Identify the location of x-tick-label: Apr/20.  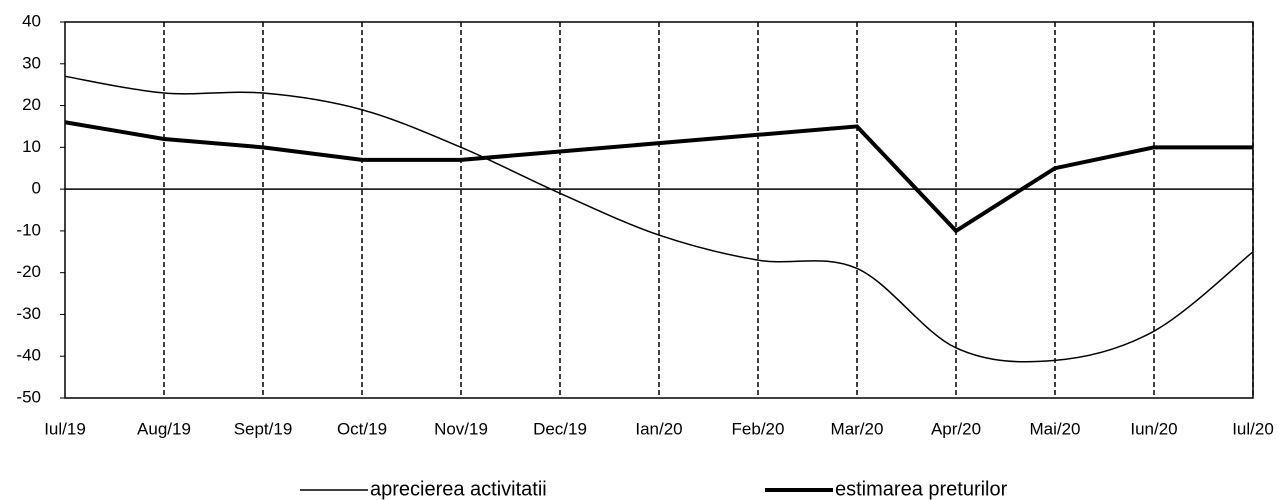
(956, 428).